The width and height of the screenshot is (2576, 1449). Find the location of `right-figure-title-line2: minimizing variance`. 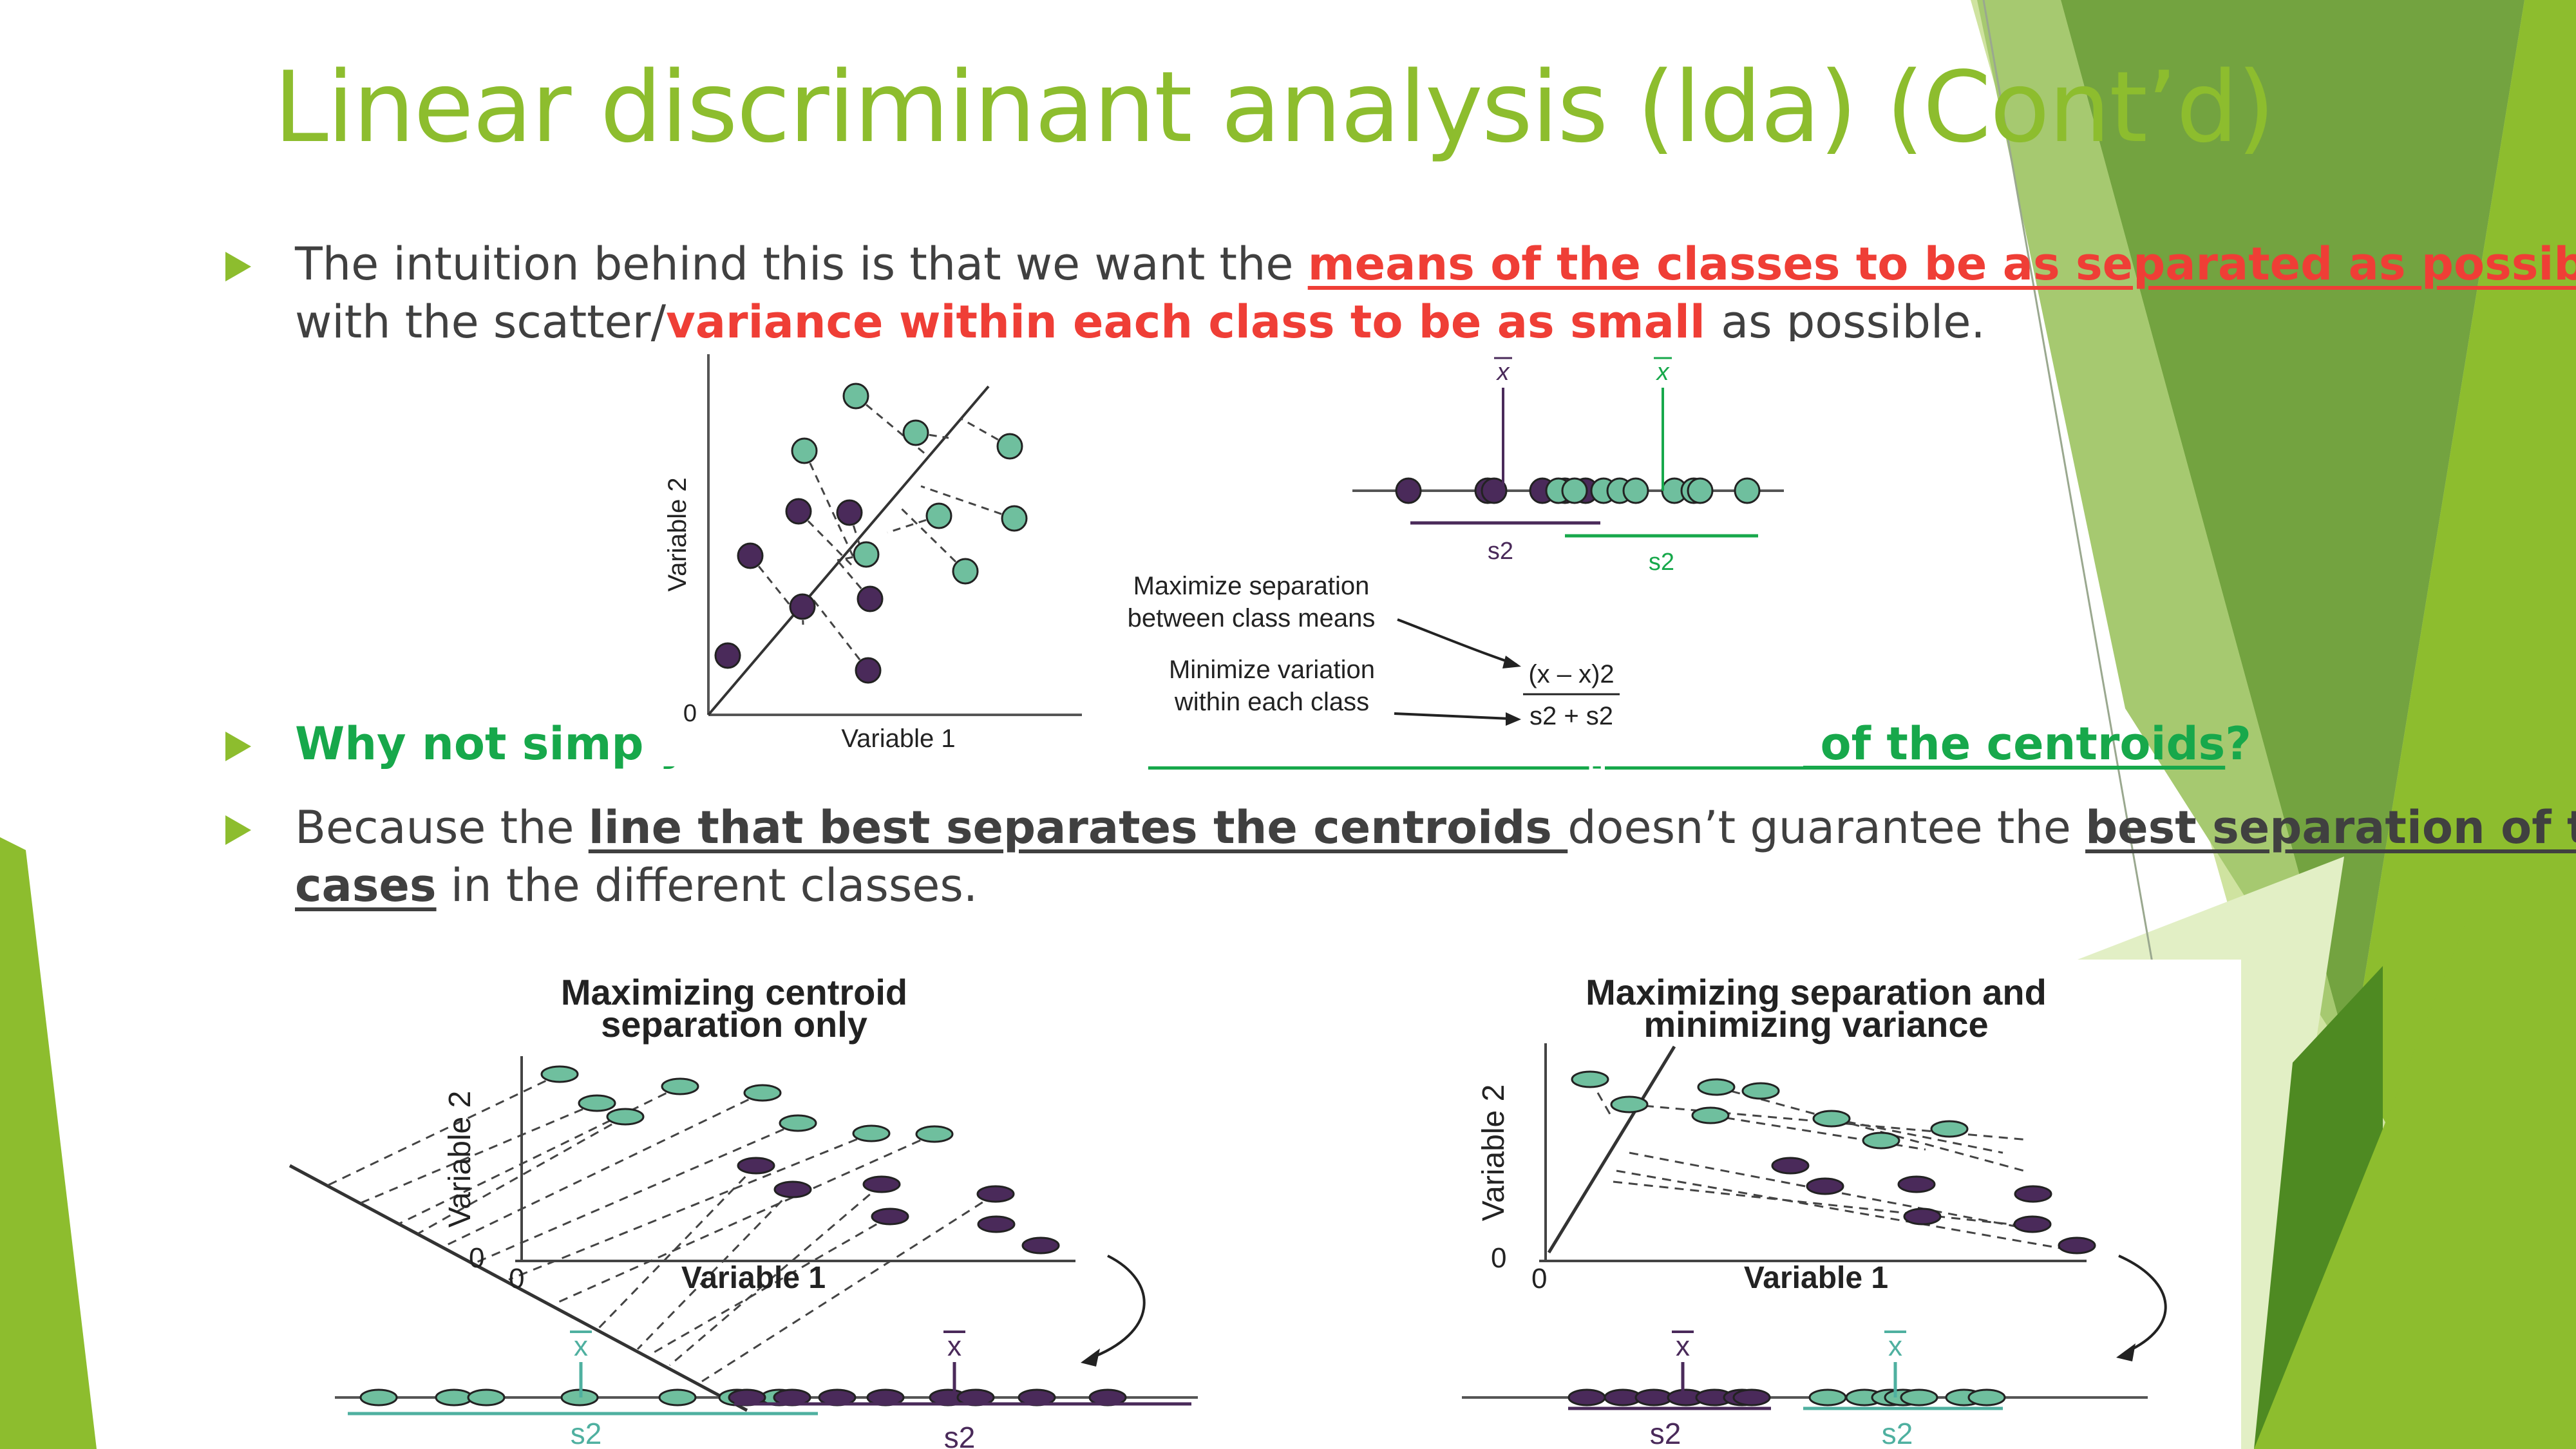

right-figure-title-line2: minimizing variance is located at coordinates (1816, 1025).